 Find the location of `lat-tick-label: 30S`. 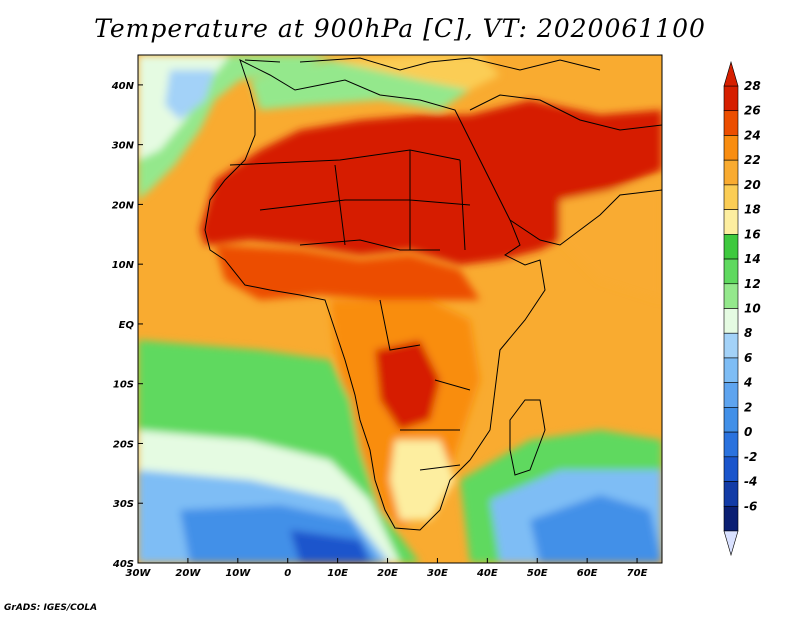

lat-tick-label: 30S is located at coordinates (123, 504).